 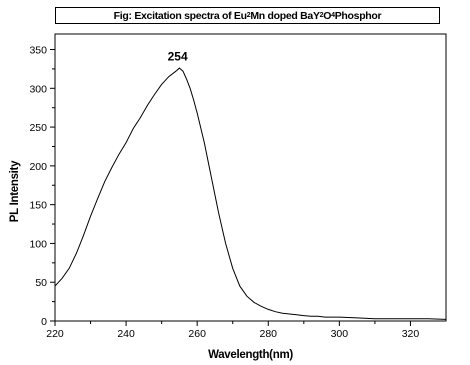 I want to click on y-tick-label: 150, so click(x=38, y=206).